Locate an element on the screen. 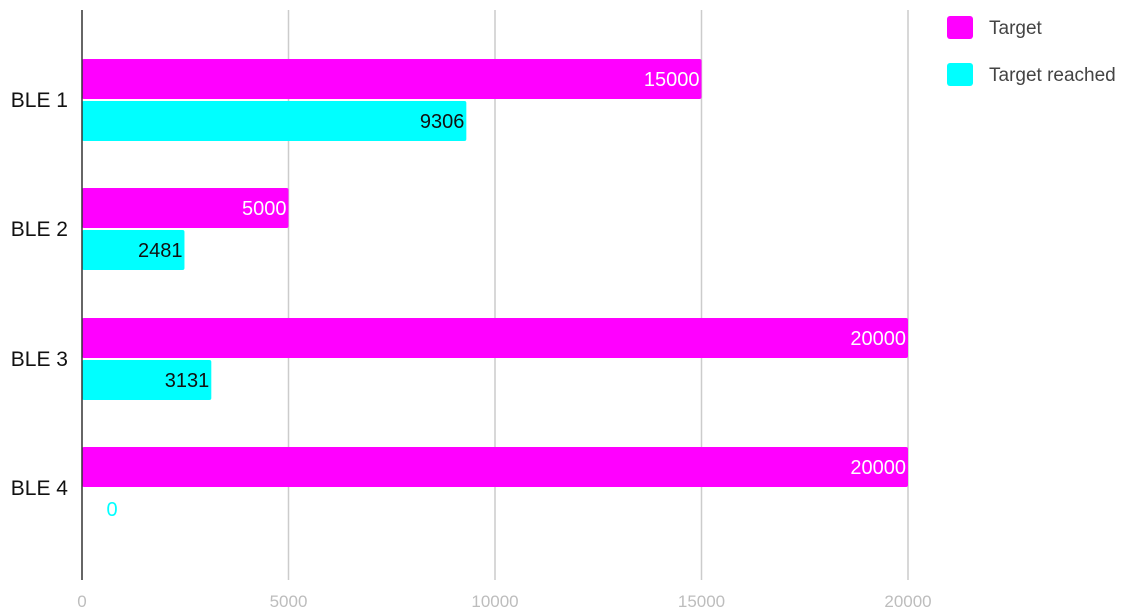 This screenshot has width=1142, height=610. legend-label: Target reached is located at coordinates (1052, 75).